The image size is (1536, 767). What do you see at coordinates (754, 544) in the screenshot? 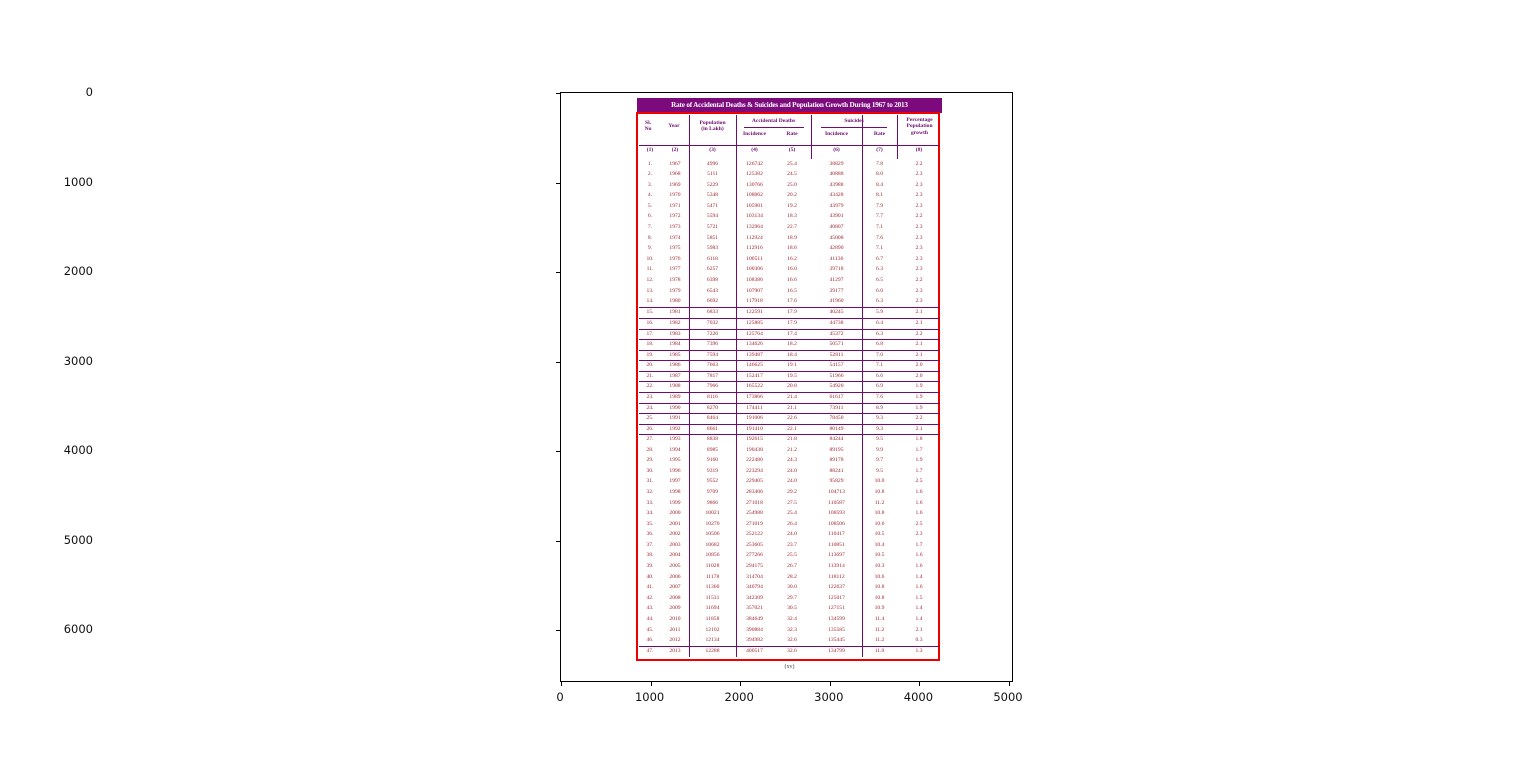
I see `table-cell: 253605` at bounding box center [754, 544].